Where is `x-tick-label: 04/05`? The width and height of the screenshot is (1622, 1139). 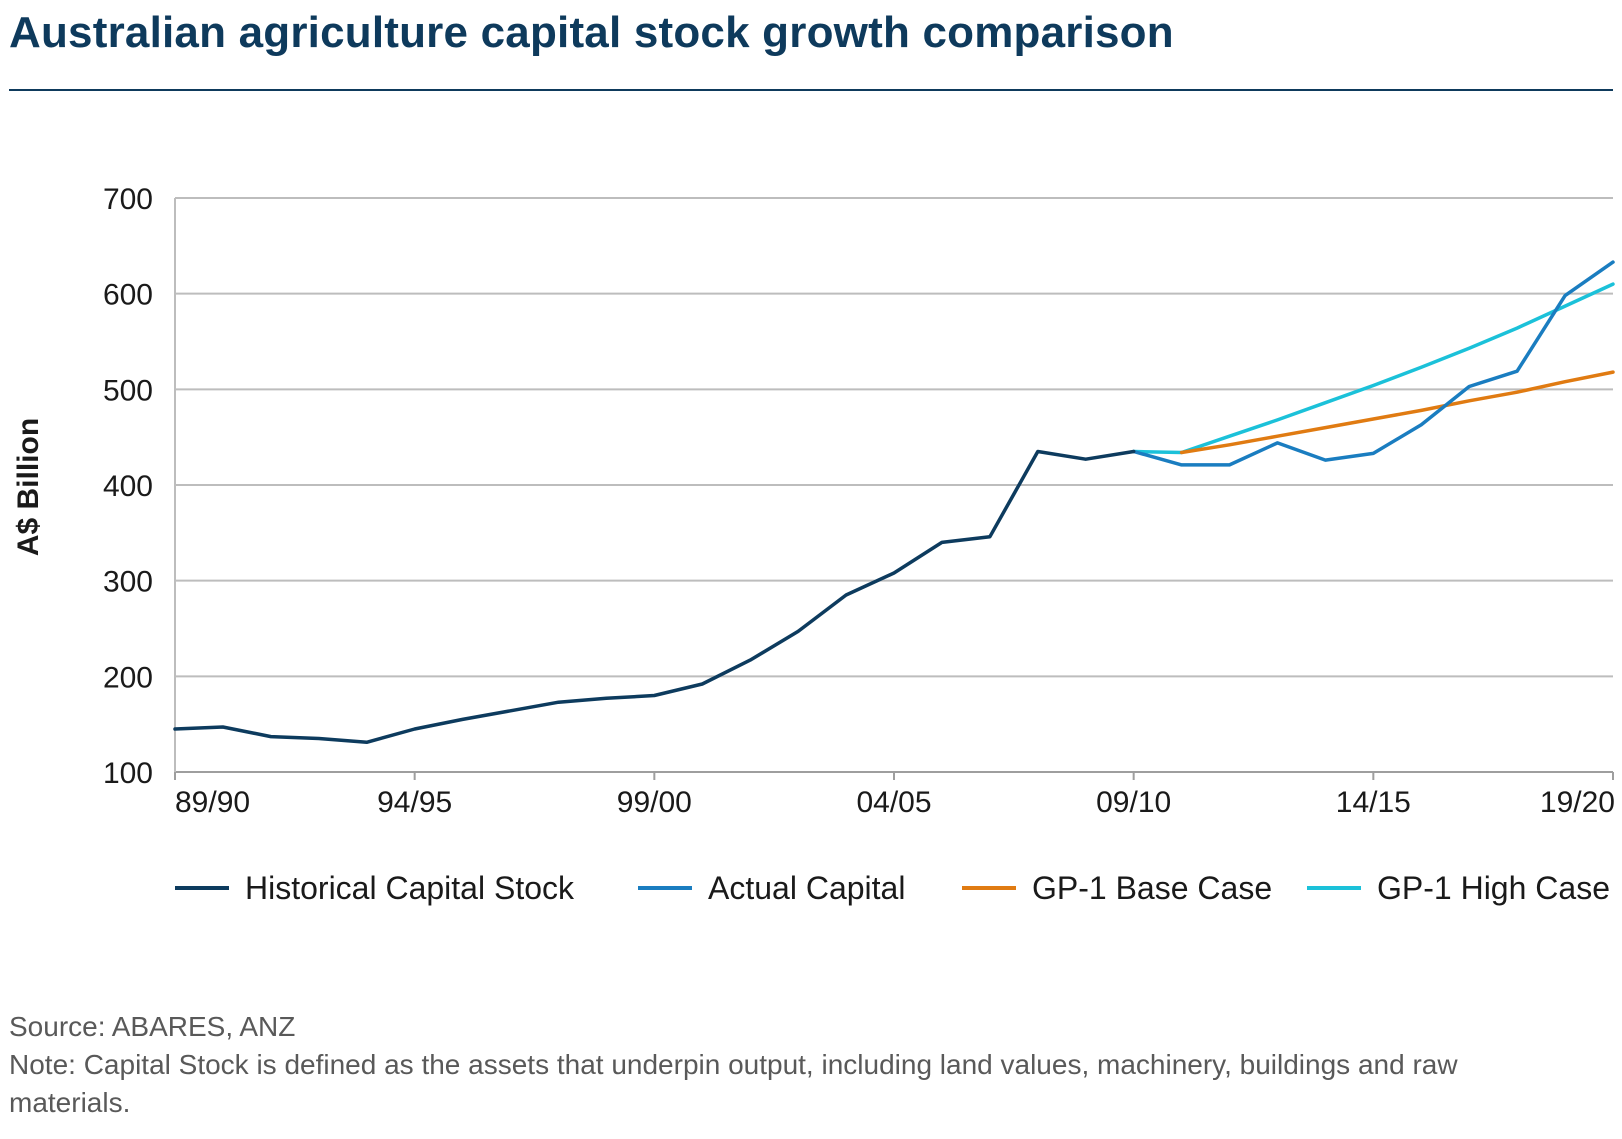
x-tick-label: 04/05 is located at coordinates (893, 802).